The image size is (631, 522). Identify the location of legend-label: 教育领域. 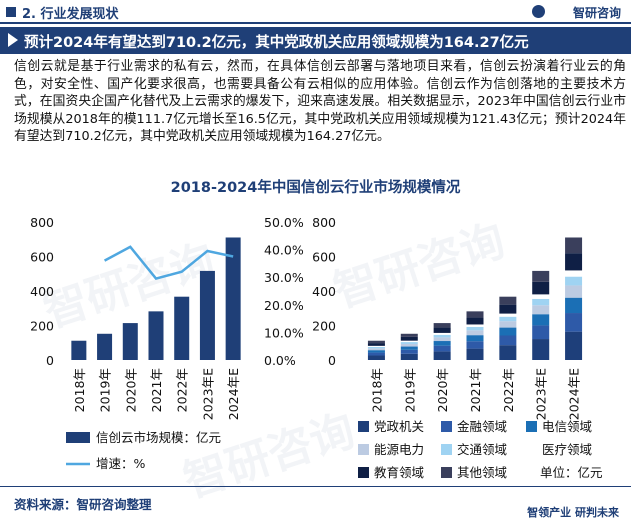
(399, 472).